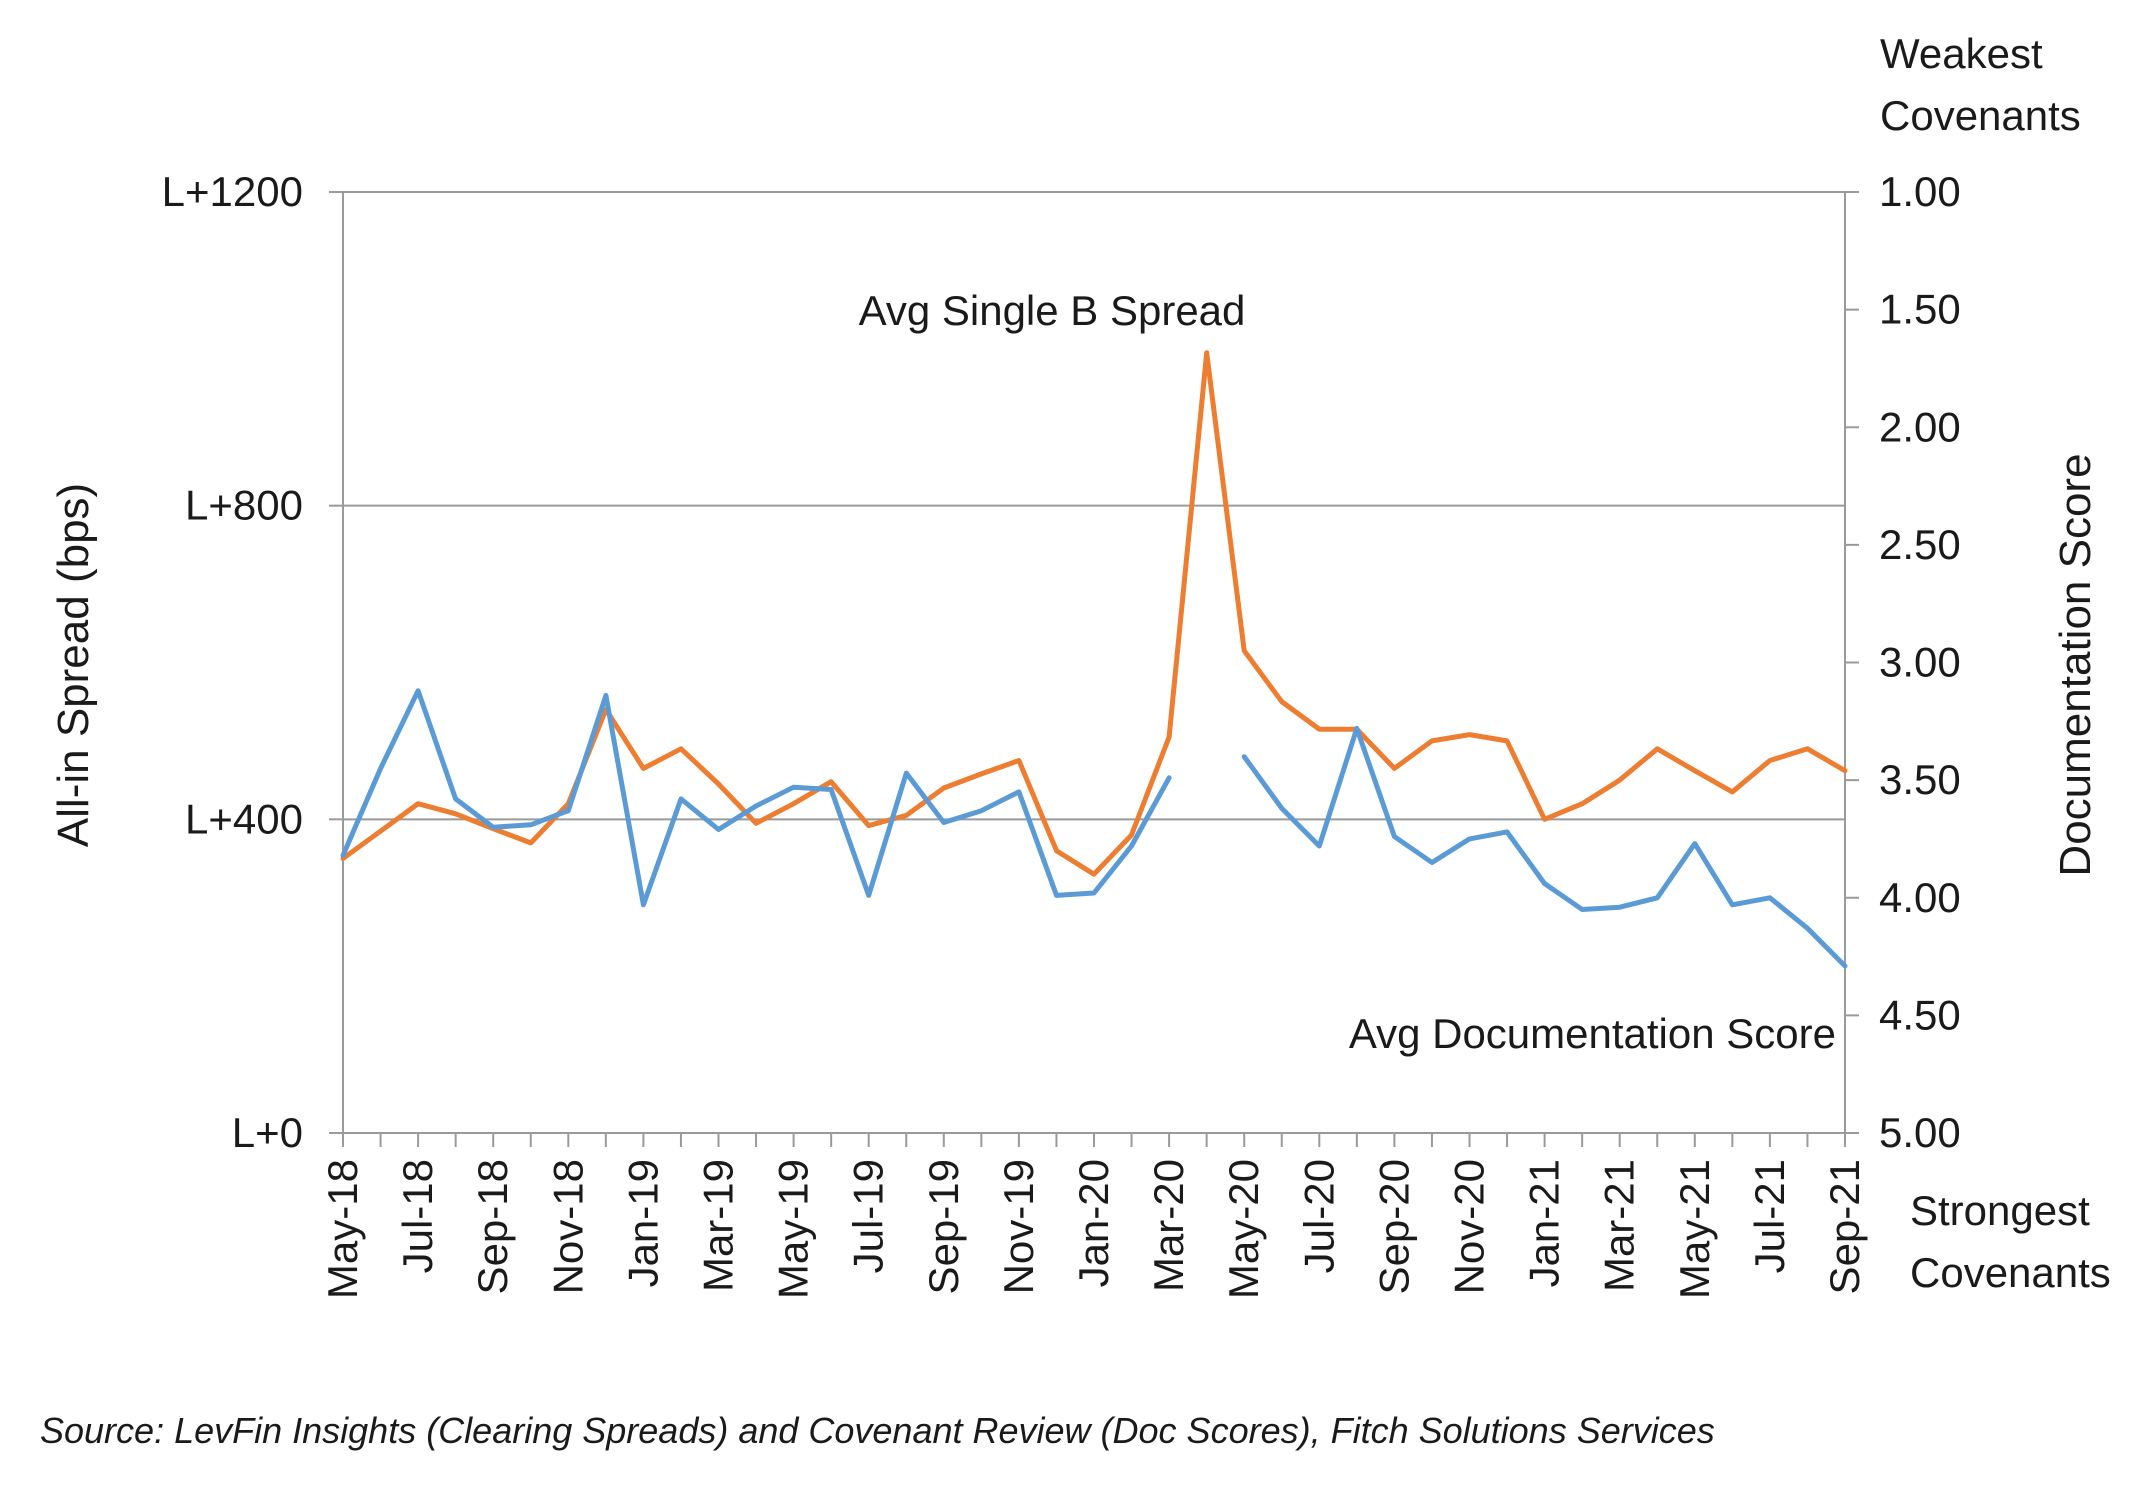  What do you see at coordinates (244, 505) in the screenshot?
I see `left-tick-label: L+800` at bounding box center [244, 505].